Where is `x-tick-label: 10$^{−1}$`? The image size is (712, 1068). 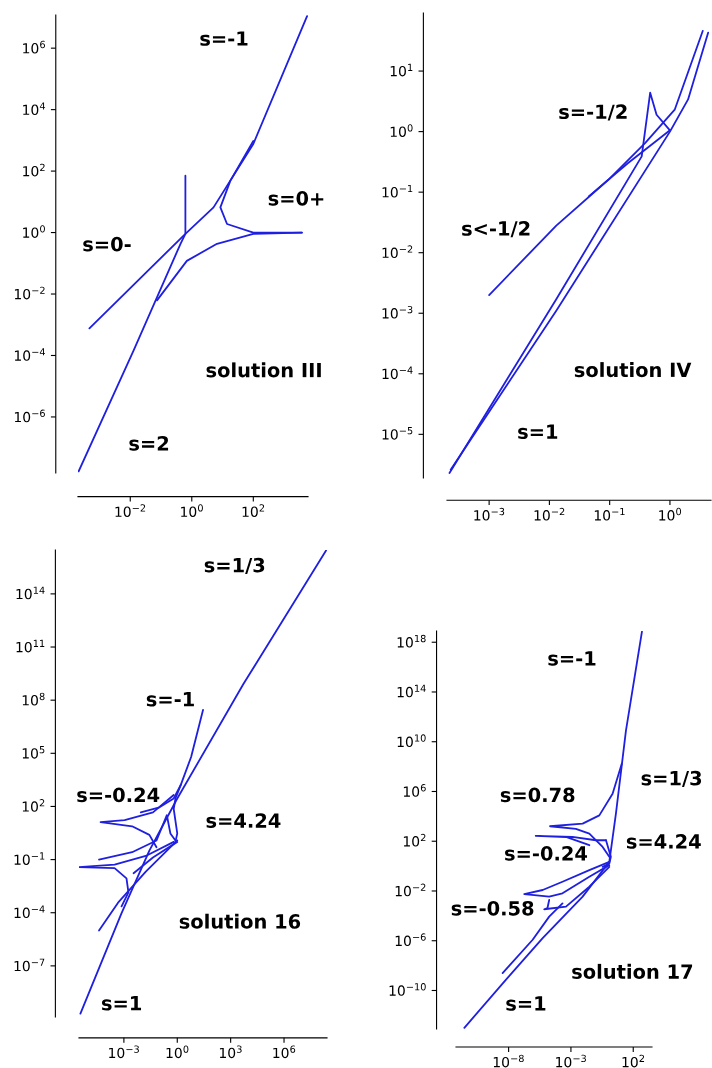 x-tick-label: 10$^{−1}$ is located at coordinates (609, 514).